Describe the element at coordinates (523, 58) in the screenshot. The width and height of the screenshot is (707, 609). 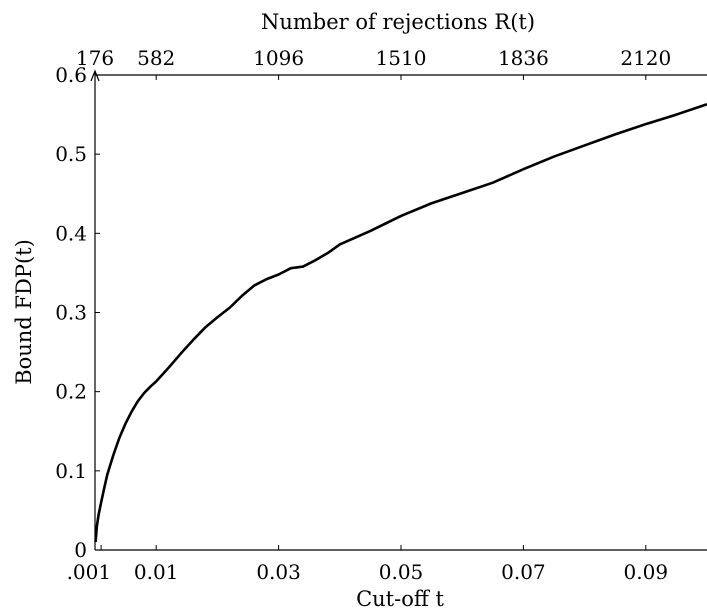
I see `top-tick-label: 1836` at that location.